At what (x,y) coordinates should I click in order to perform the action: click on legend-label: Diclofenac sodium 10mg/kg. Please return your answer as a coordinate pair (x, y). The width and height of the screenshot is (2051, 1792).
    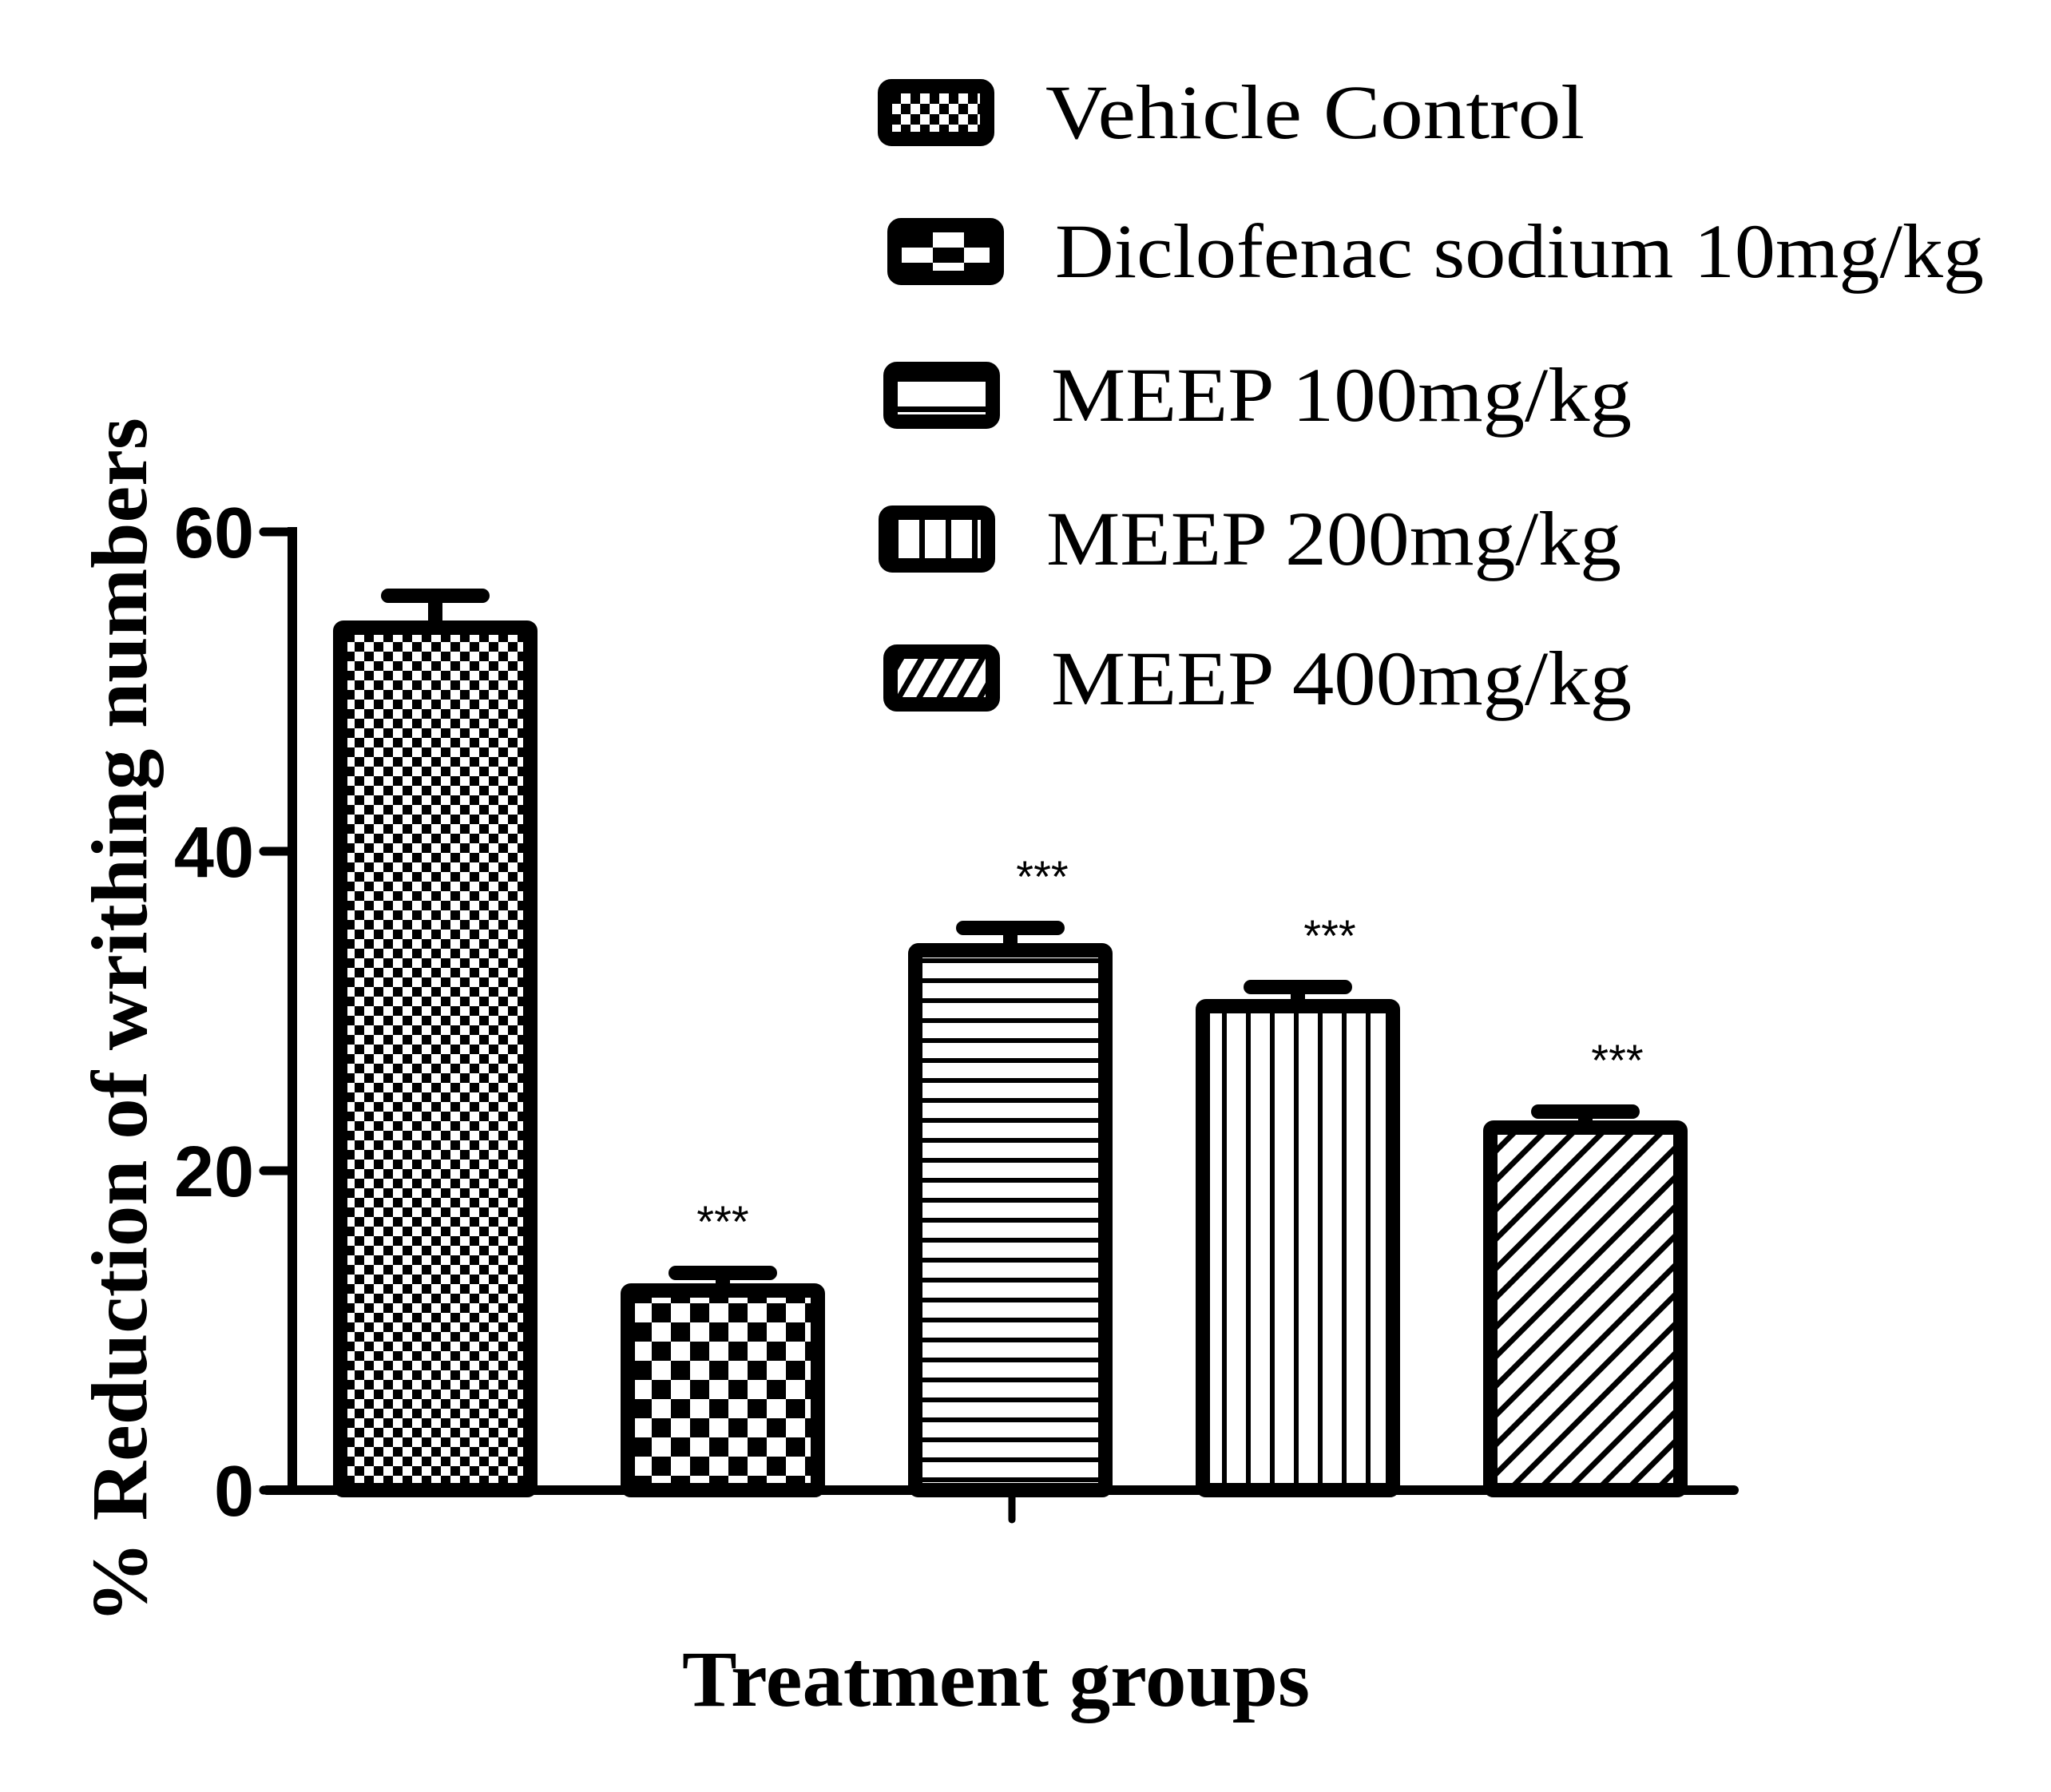
    Looking at the image, I should click on (1519, 251).